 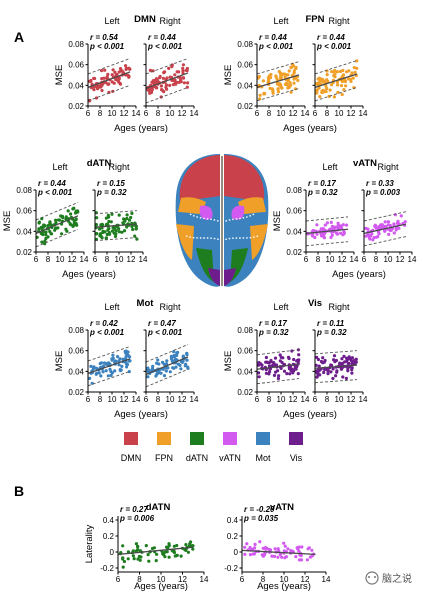 I want to click on hemisphere-label: Right, so click(x=119, y=167).